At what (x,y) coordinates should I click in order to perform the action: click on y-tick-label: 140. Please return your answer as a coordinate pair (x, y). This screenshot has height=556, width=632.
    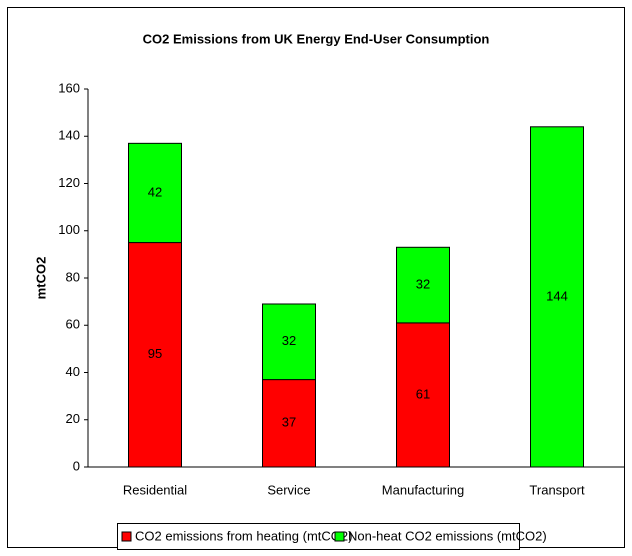
    Looking at the image, I should click on (69, 135).